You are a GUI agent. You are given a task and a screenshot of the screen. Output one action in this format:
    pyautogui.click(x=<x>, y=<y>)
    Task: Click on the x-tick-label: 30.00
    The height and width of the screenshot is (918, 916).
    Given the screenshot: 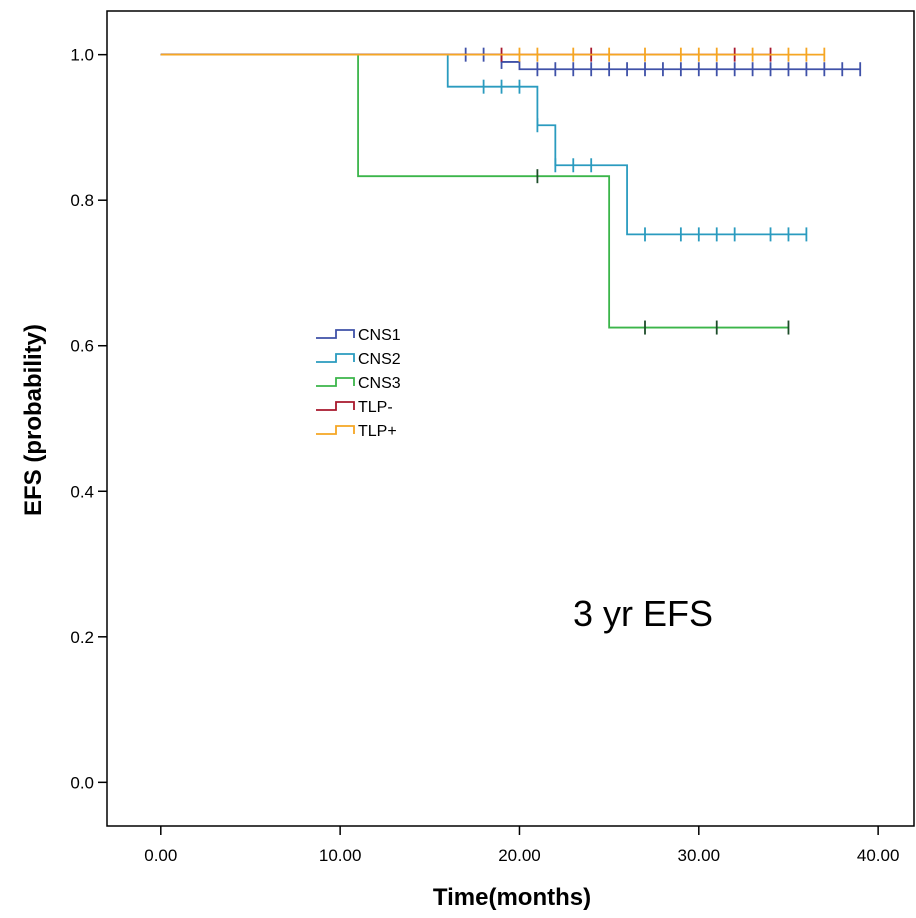 What is the action you would take?
    pyautogui.click(x=699, y=855)
    